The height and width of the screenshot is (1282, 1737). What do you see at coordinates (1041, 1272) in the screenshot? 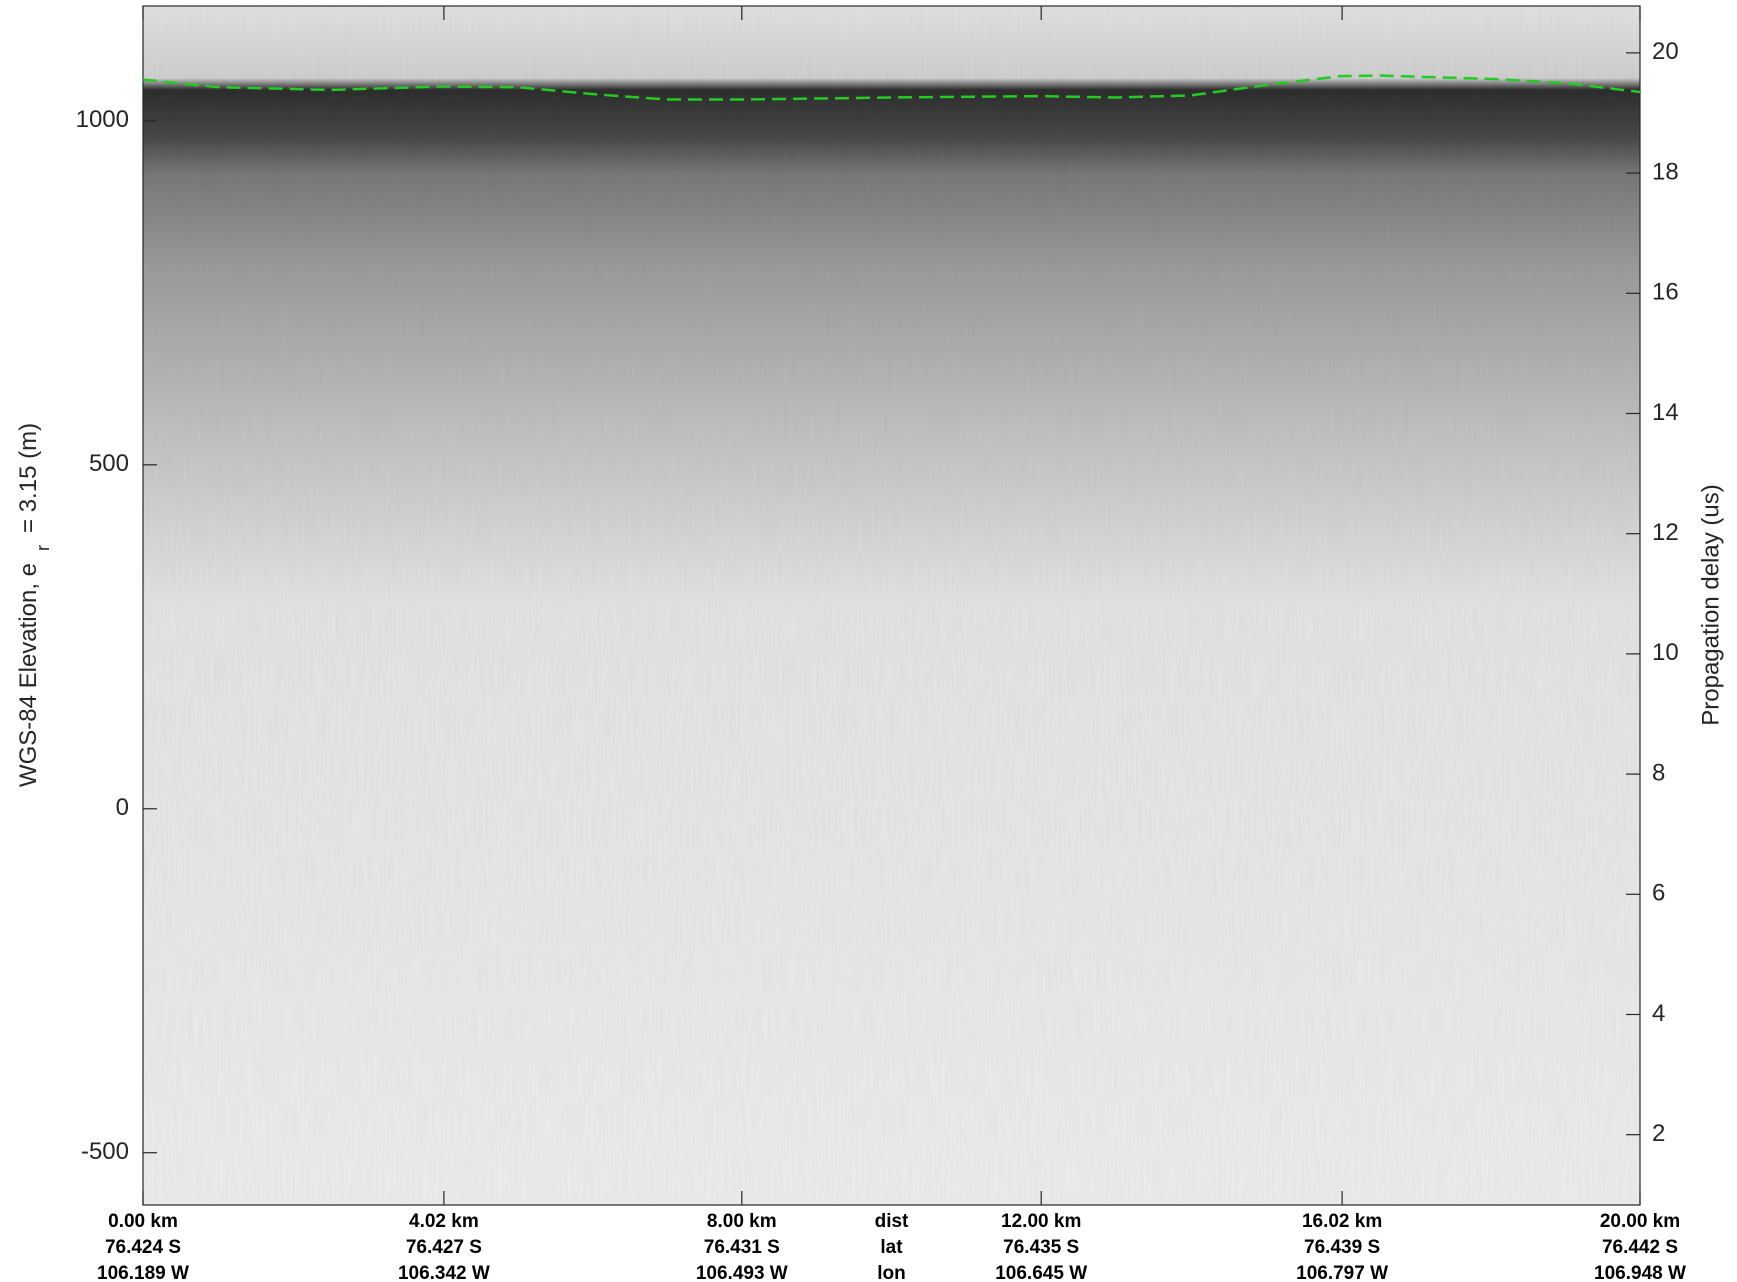
I see `lon-label: 106.645 W` at bounding box center [1041, 1272].